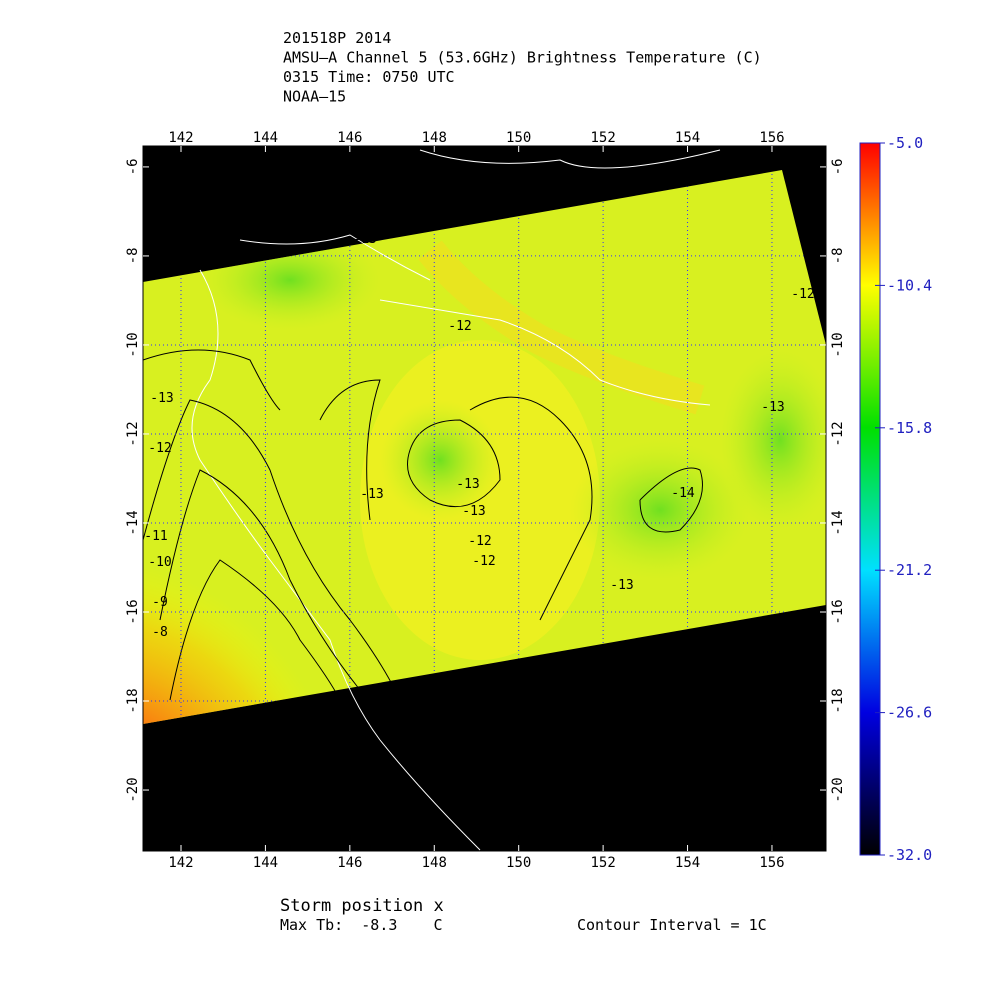  What do you see at coordinates (905, 143) in the screenshot?
I see `colorbar-label: -5.0` at bounding box center [905, 143].